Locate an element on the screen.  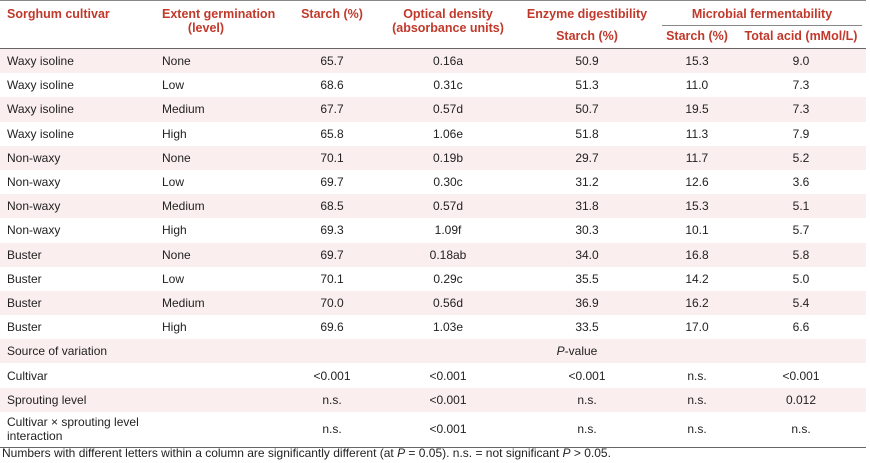
cell-starch: 65.7 is located at coordinates (332, 61).